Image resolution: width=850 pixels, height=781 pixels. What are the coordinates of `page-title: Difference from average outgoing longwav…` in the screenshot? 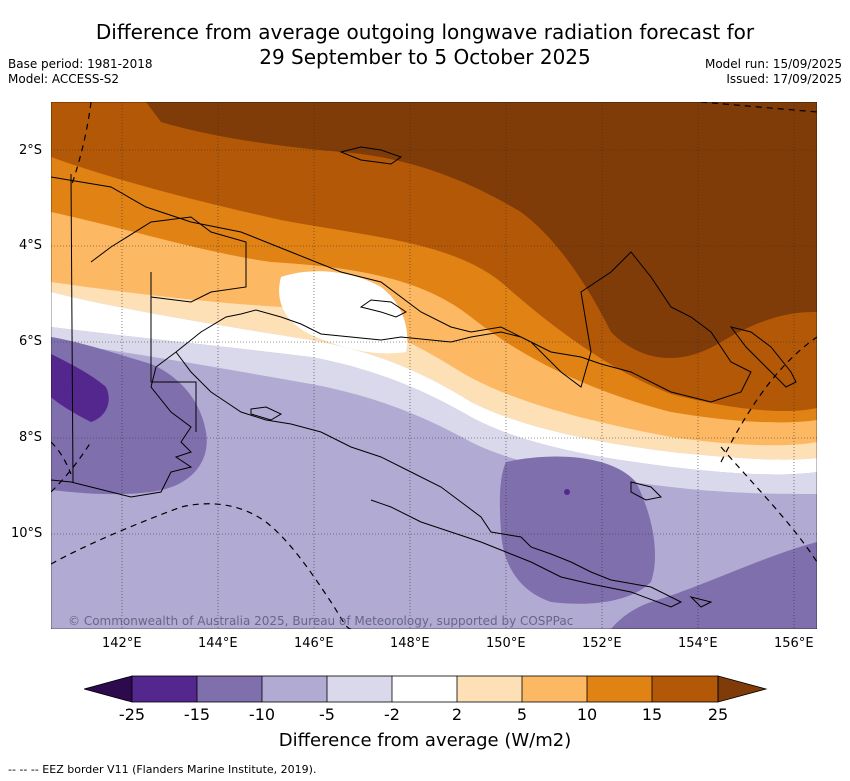 It's located at (425, 45).